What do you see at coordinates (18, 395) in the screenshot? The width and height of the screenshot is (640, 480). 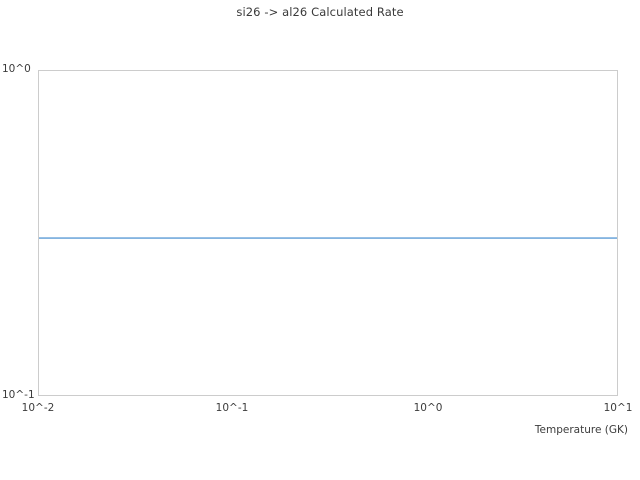 I see `y-axis-tick-label-bottom: 10^-1` at bounding box center [18, 395].